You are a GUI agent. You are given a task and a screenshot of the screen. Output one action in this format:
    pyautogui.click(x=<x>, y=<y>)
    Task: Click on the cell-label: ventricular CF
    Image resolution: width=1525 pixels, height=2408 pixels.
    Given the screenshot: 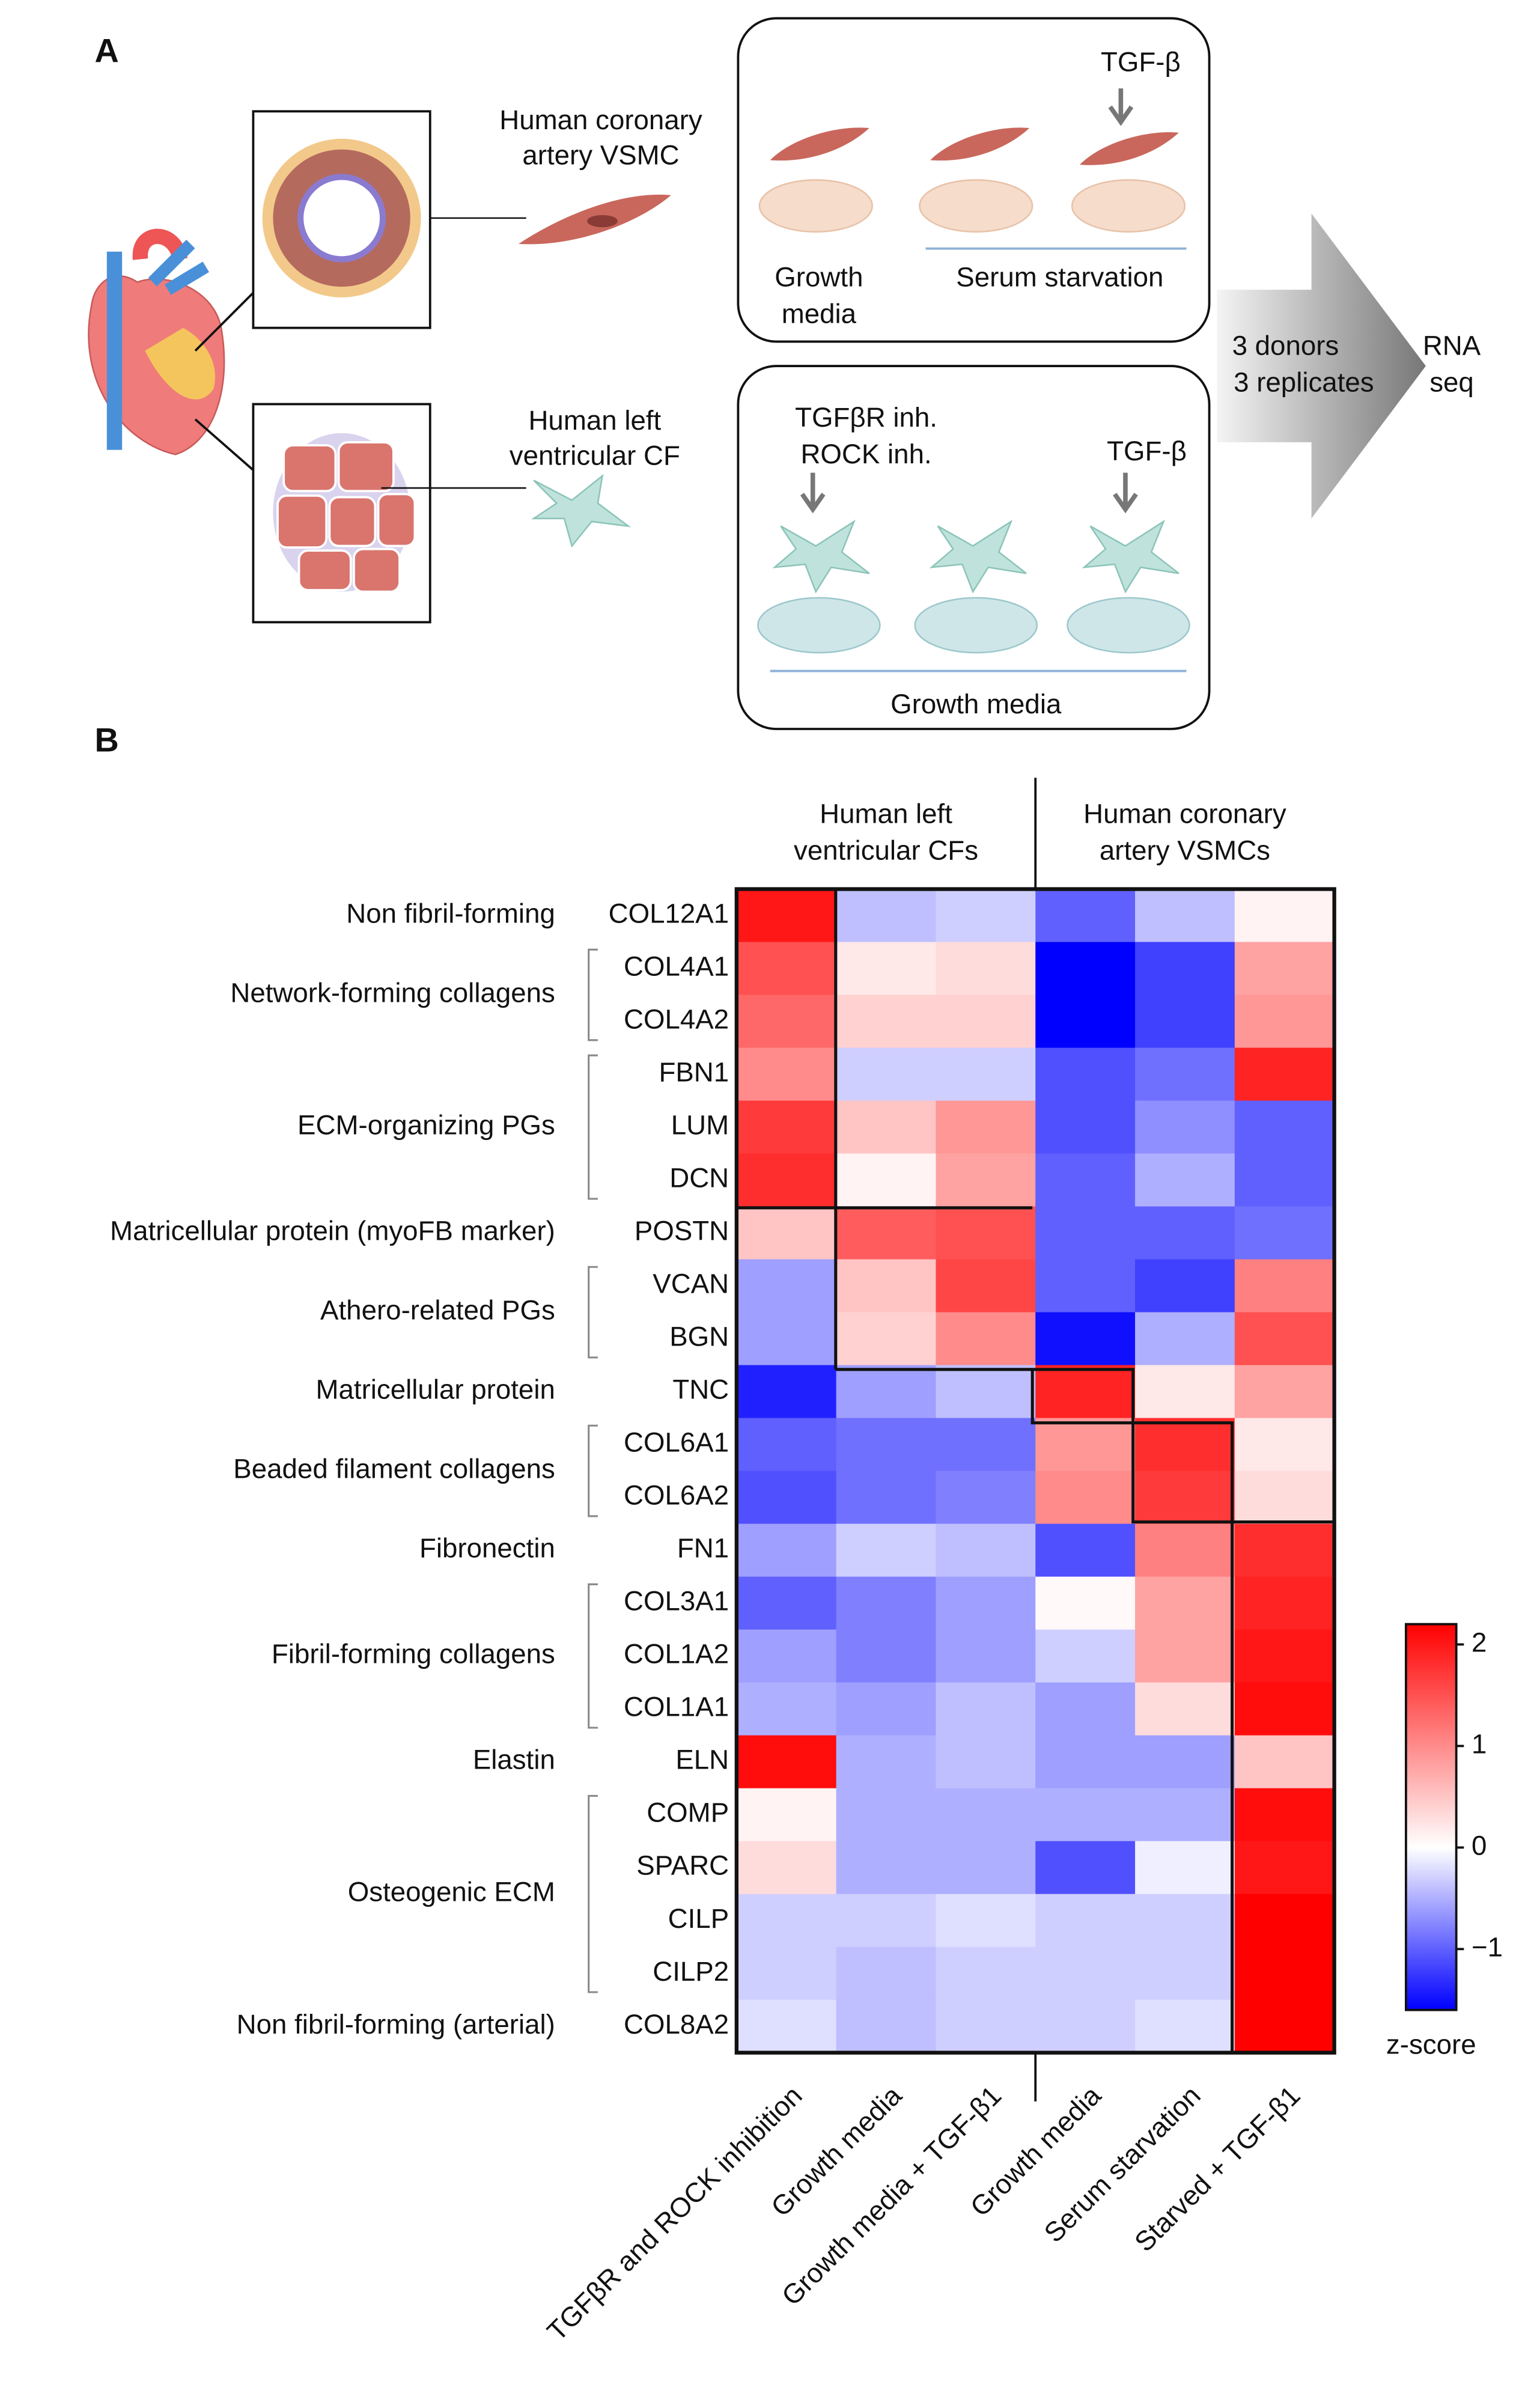 What is the action you would take?
    pyautogui.click(x=595, y=455)
    